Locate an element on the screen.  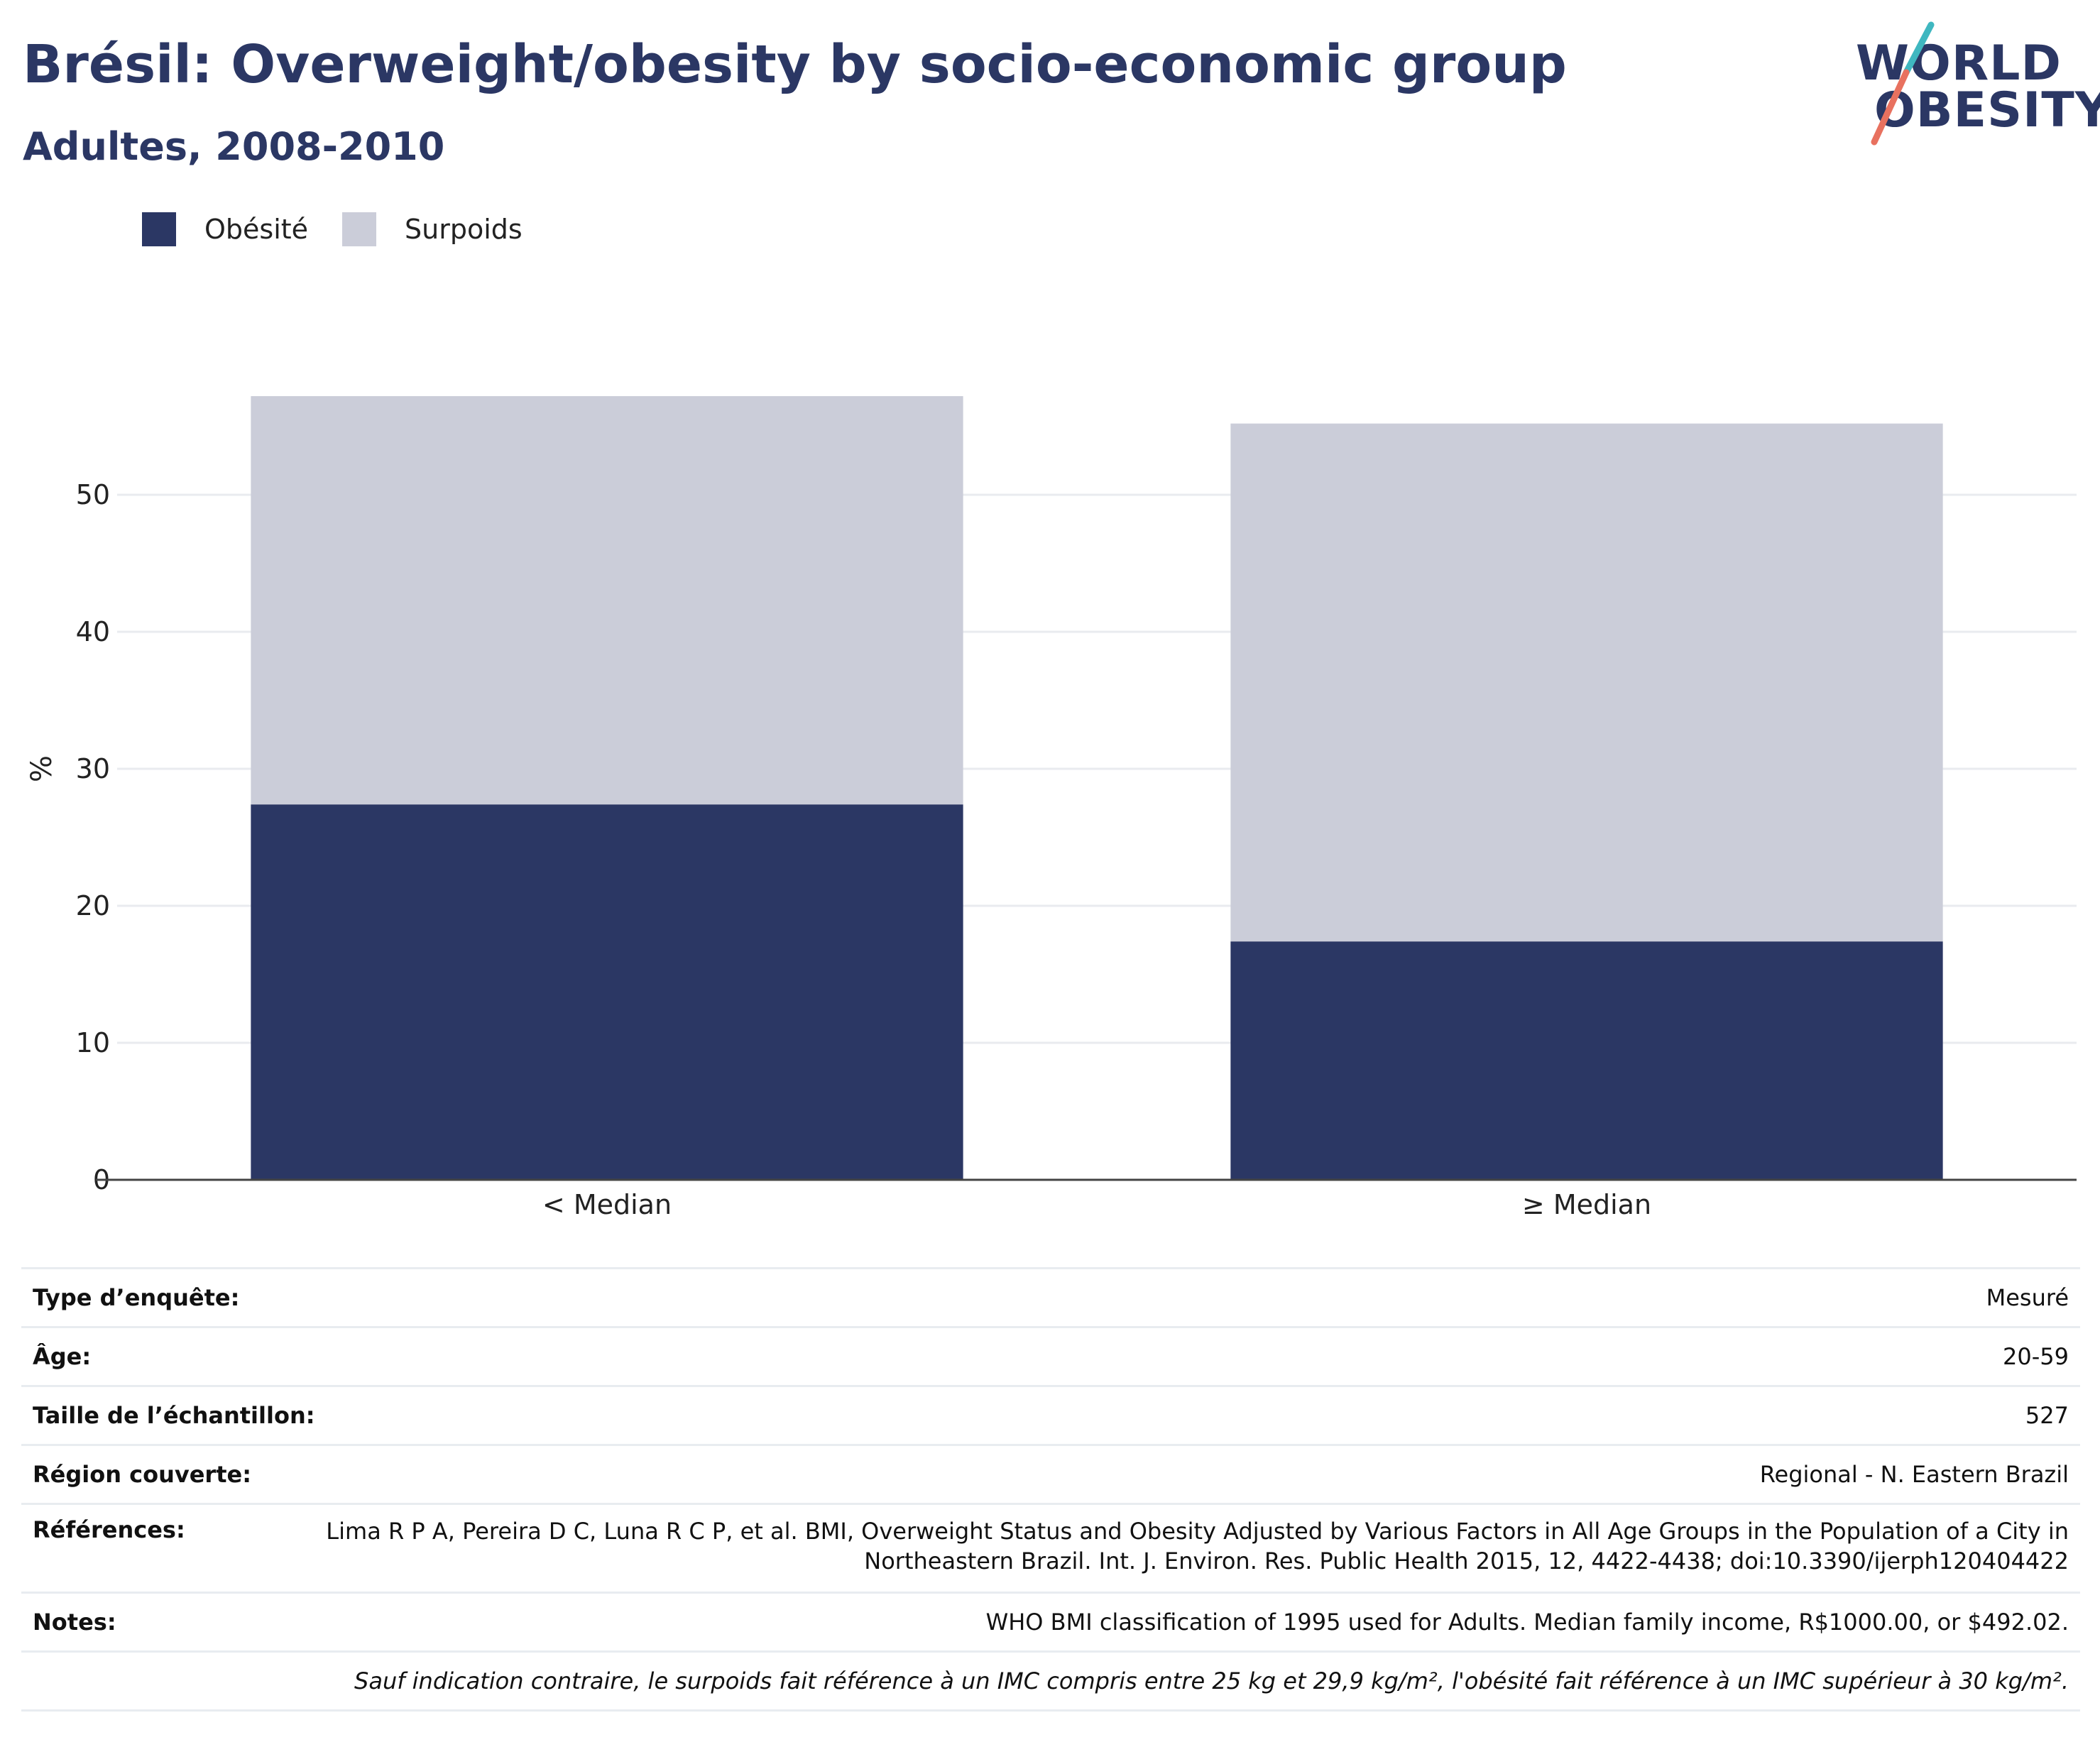
info-row-survey-type: Type d’enquête: Mesuré is located at coordinates (1050, 1298).